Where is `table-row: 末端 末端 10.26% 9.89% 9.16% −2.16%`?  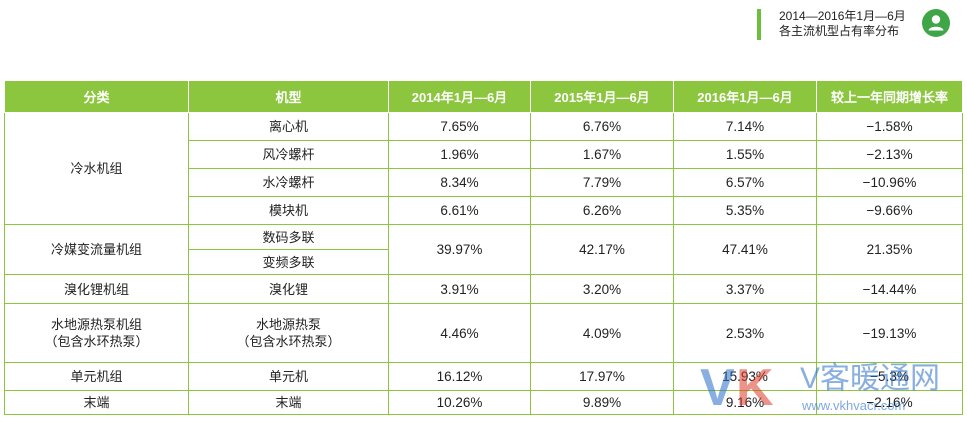 table-row: 末端 末端 10.26% 9.89% 9.16% −2.16% is located at coordinates (483, 402).